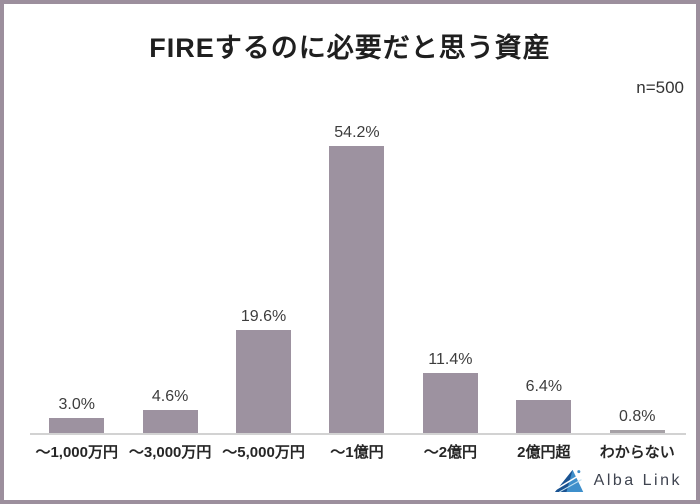 The width and height of the screenshot is (700, 504). Describe the element at coordinates (170, 452) in the screenshot. I see `category-label: ～3,000万円` at that location.